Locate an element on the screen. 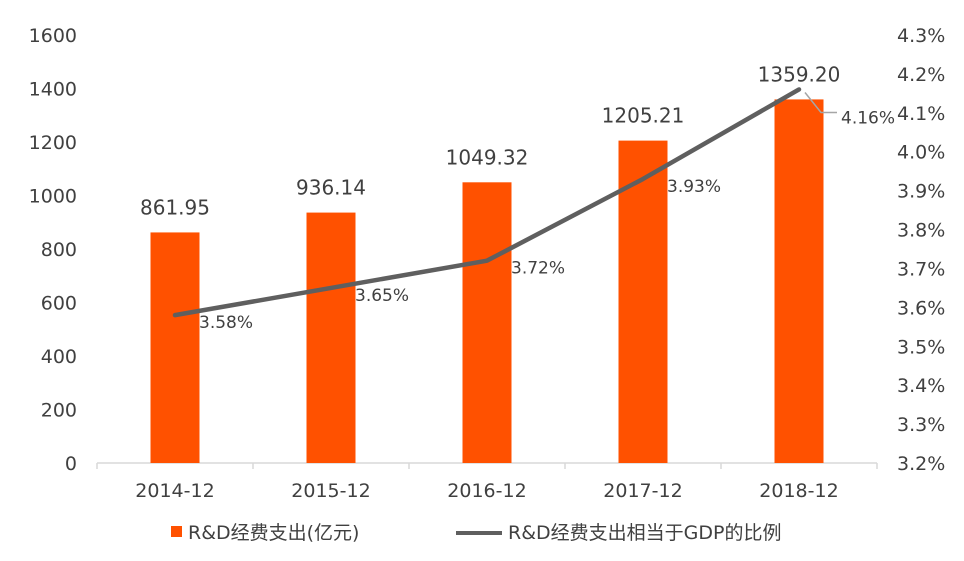  y-right-tick-label: 3.2% is located at coordinates (921, 464).